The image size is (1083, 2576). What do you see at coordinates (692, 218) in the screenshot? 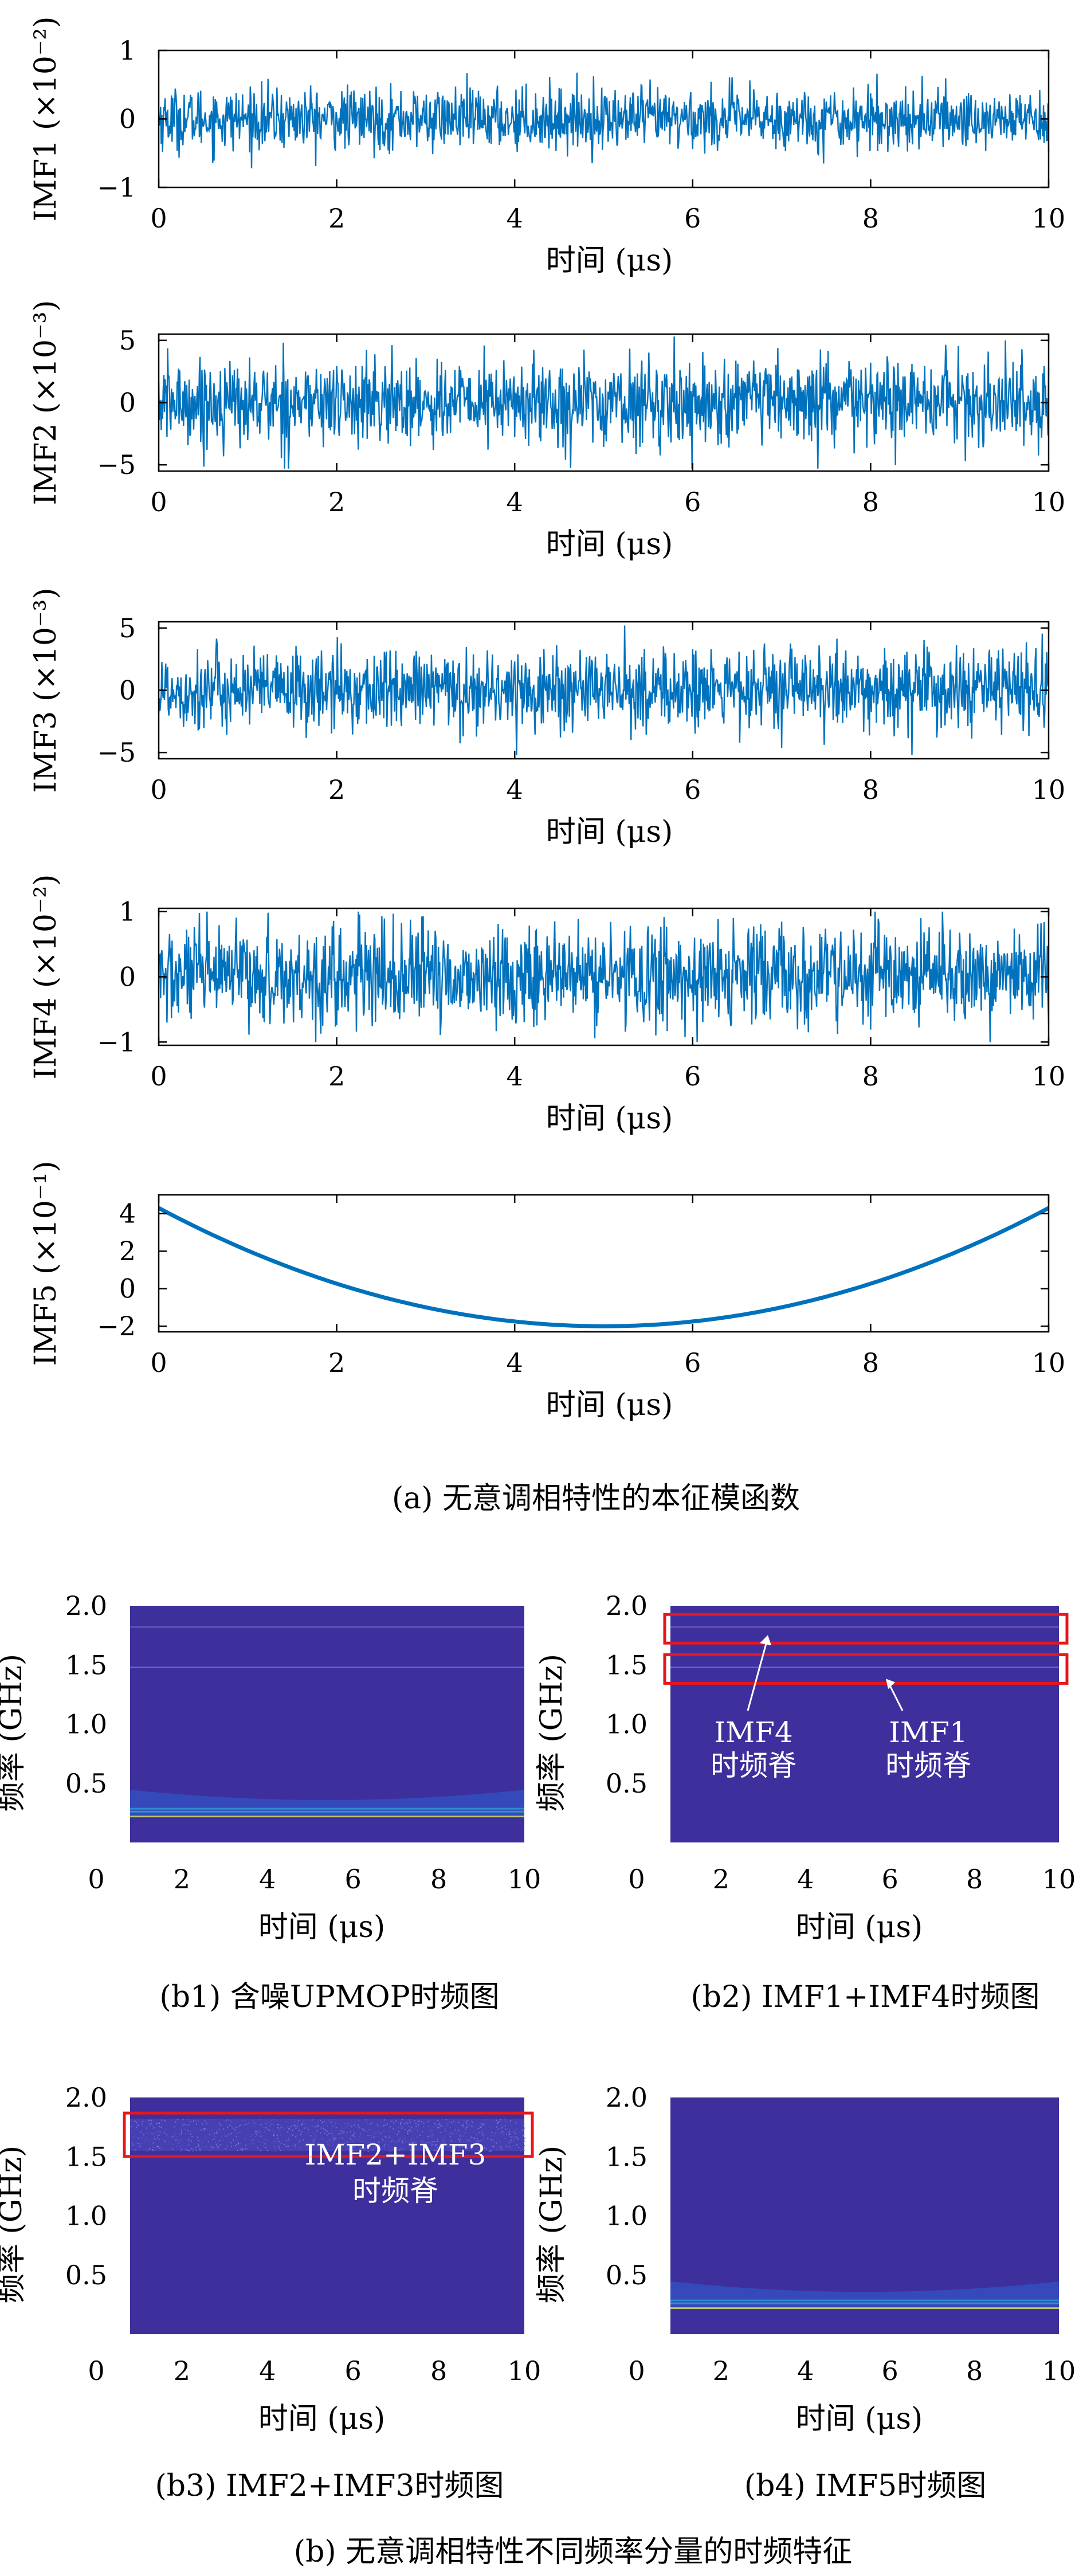
I see `imf1-x-tick-label: 6` at bounding box center [692, 218].